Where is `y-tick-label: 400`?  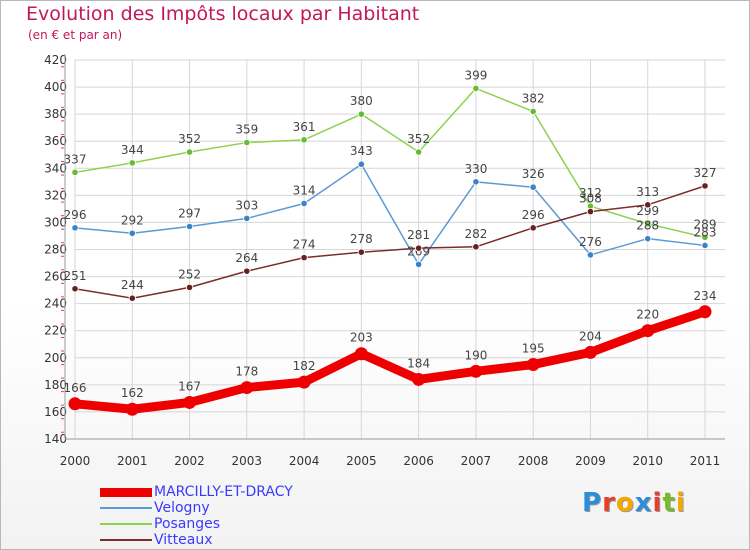 y-tick-label: 400 is located at coordinates (55, 87).